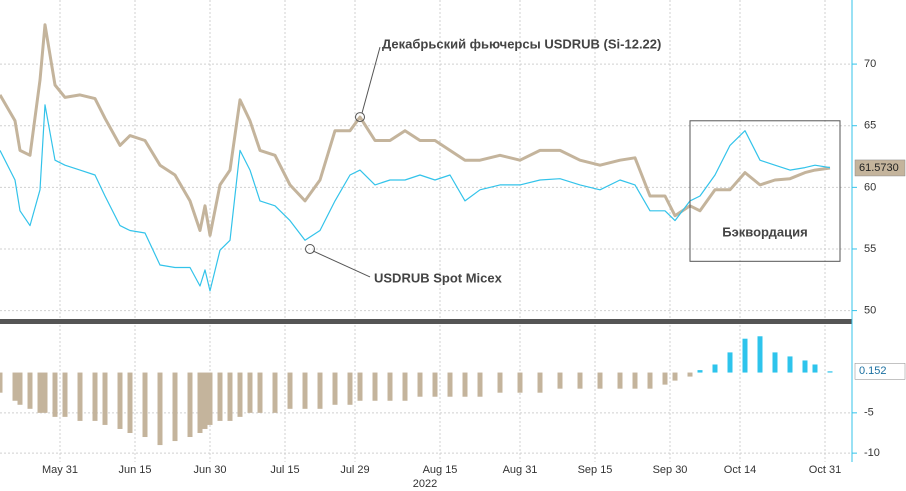 This screenshot has height=491, width=906. I want to click on x-tick-label: Sep 15, so click(595, 470).